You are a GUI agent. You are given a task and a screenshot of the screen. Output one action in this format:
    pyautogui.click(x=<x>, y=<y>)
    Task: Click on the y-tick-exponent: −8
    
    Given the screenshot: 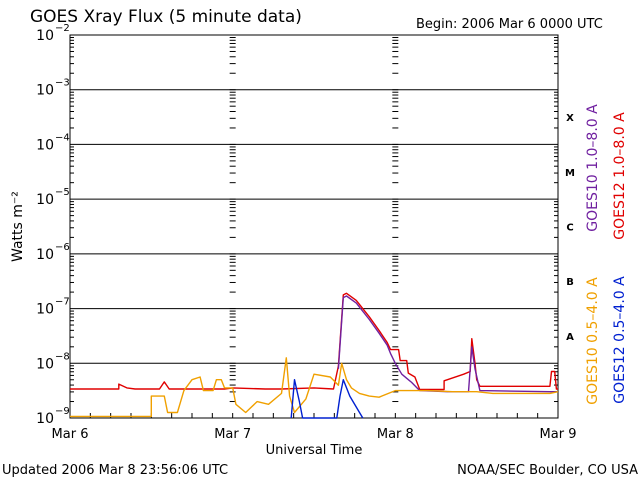 What is the action you would take?
    pyautogui.click(x=62, y=356)
    